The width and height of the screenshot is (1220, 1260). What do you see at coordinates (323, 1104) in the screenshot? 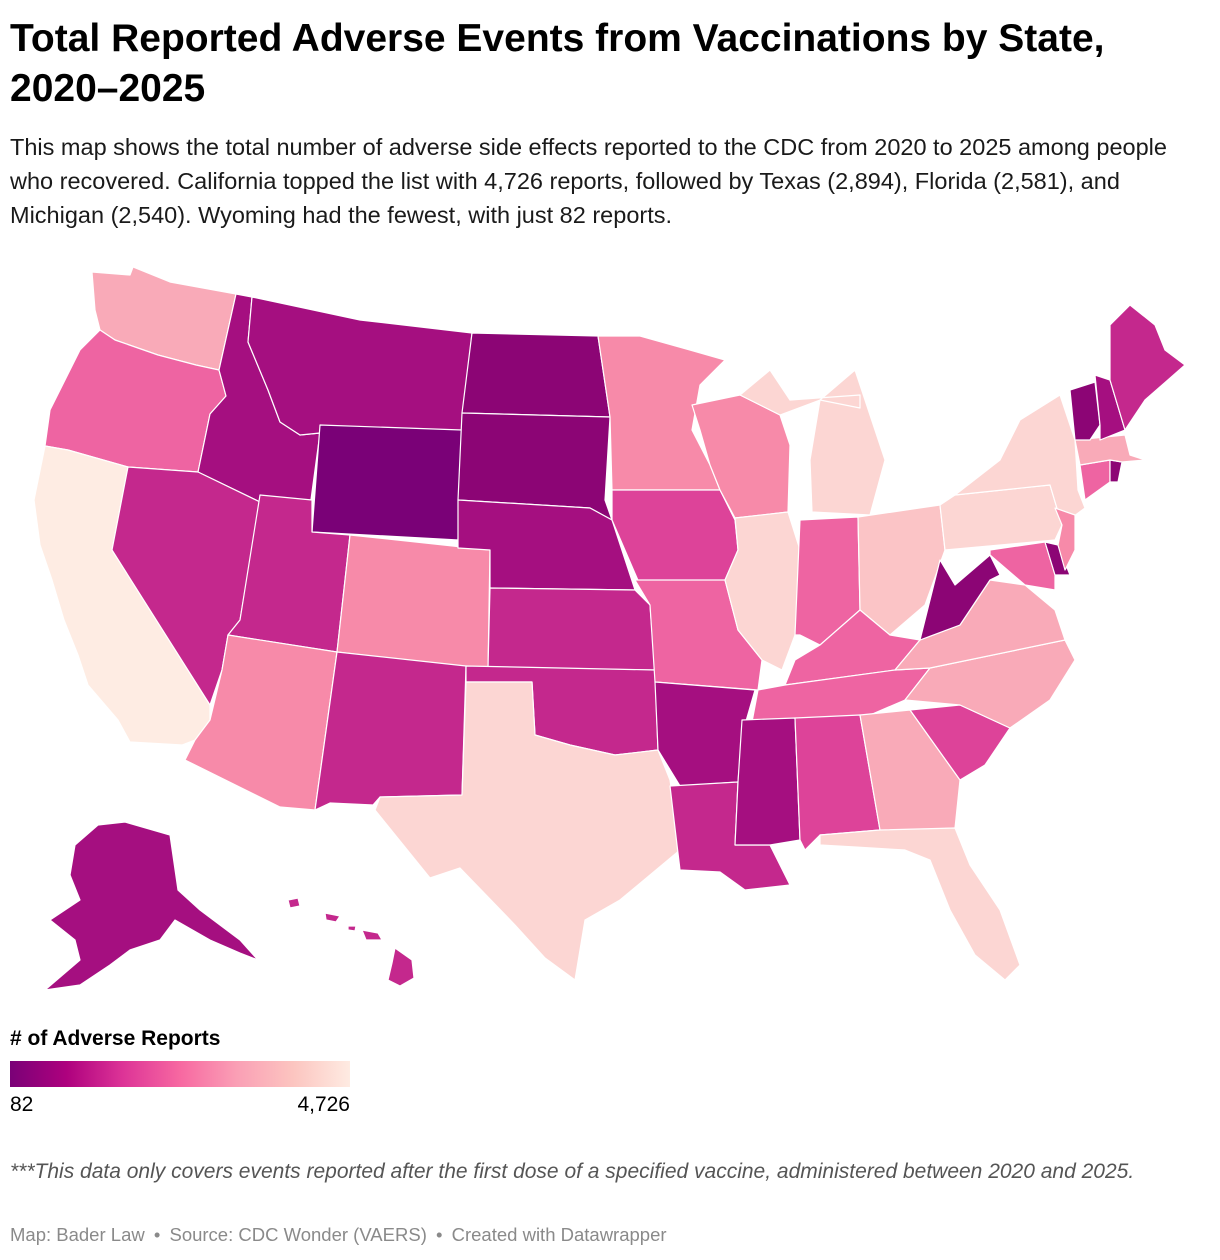
I see `legend-max-label: 4,726` at bounding box center [323, 1104].